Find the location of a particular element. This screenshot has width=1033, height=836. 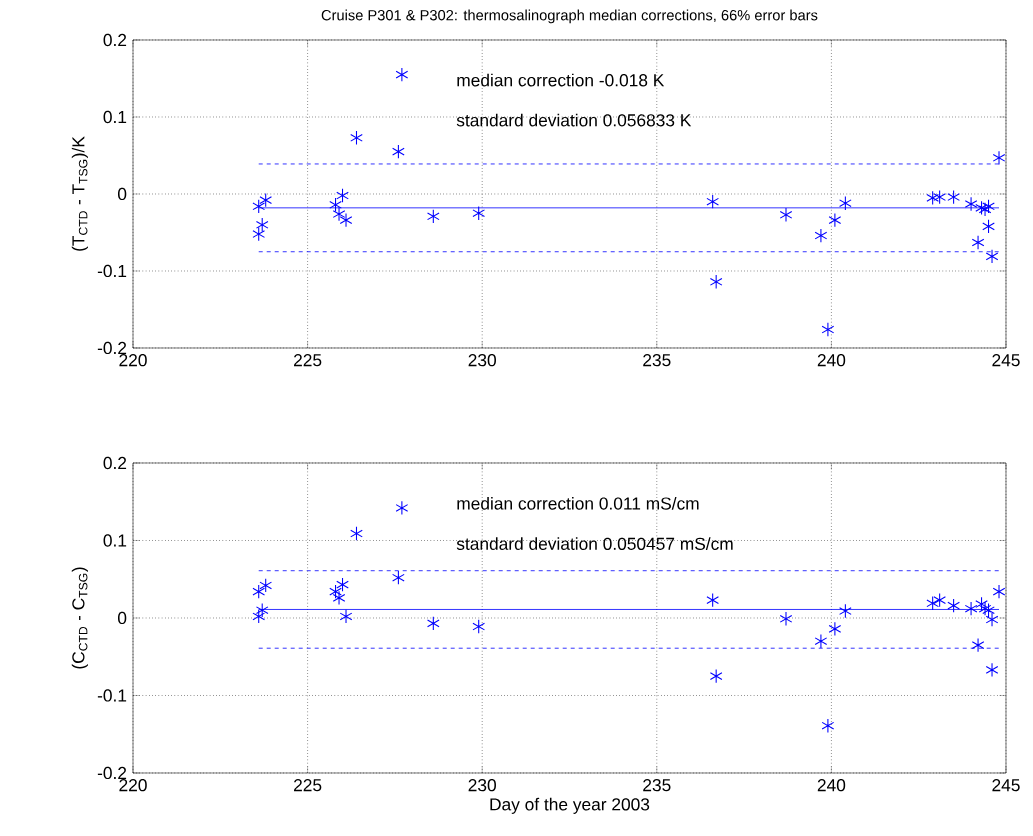

annotation: standard deviation 0.050457 mS/cm is located at coordinates (594, 543).